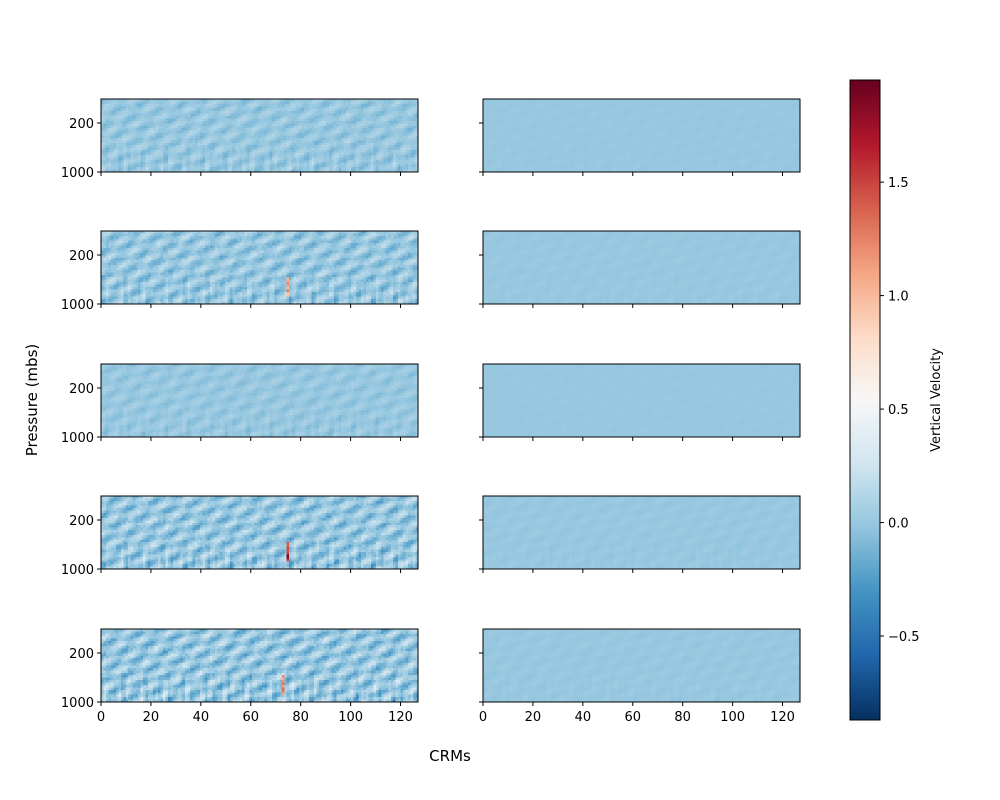 Image resolution: width=1000 pixels, height=800 pixels. I want to click on panel-r4-c1: 0 20 40 60 80 100 120, so click(640, 676).